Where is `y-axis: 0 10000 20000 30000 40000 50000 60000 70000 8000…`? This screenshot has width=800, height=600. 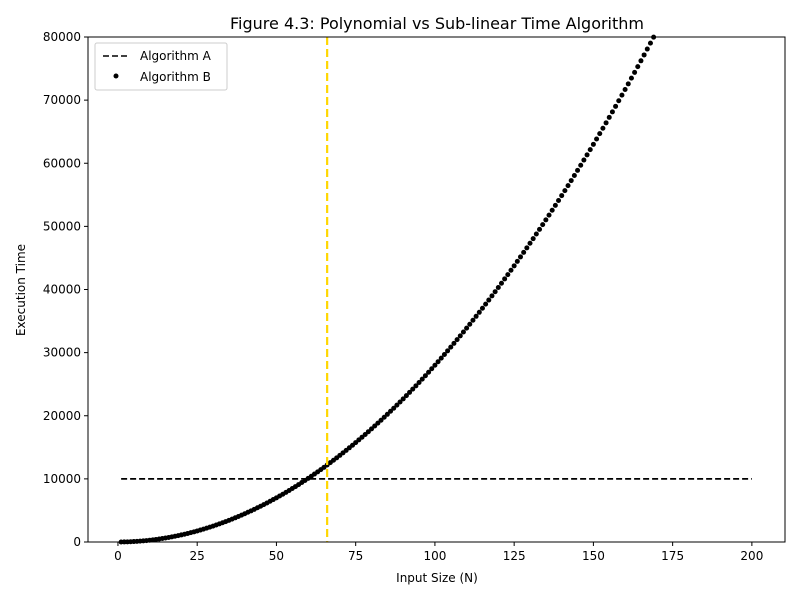 y-axis: 0 10000 20000 30000 40000 50000 60000 70000 8000… is located at coordinates (65, 289).